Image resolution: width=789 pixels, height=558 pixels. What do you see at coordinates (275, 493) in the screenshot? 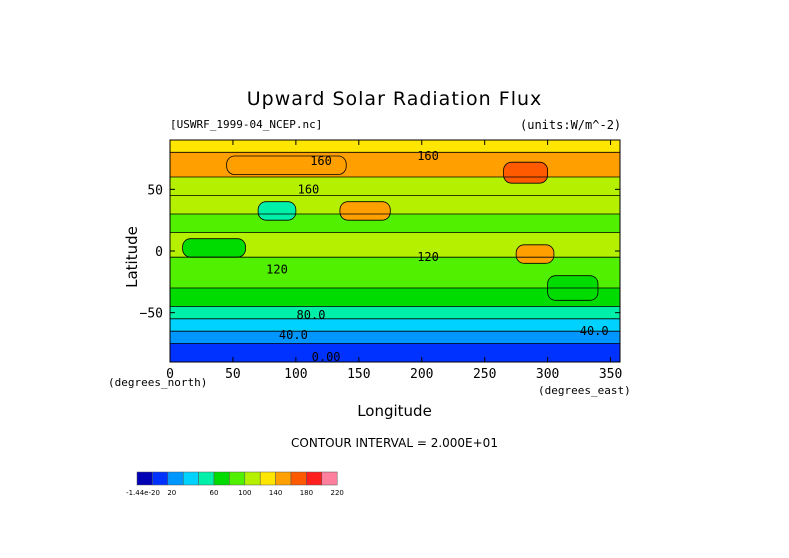
I see `colorbar-label: 140` at bounding box center [275, 493].